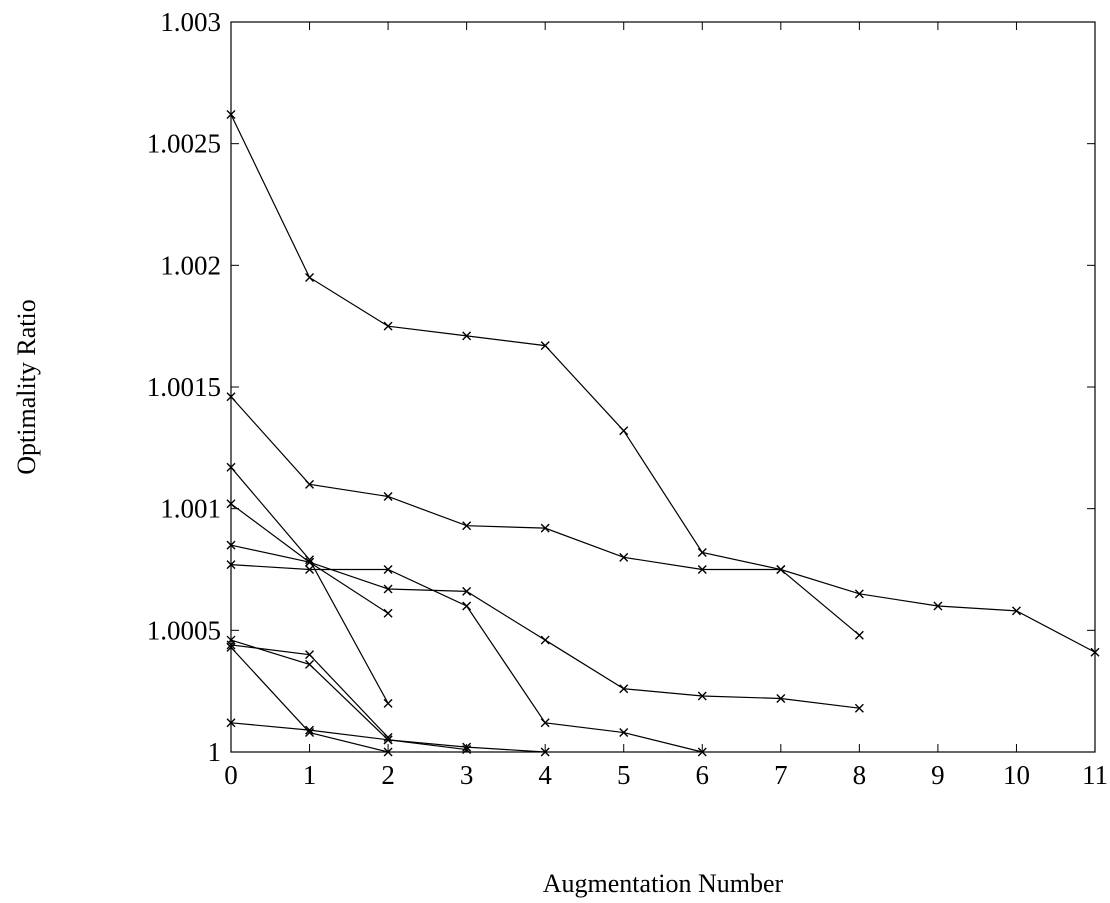 Image resolution: width=1110 pixels, height=903 pixels. What do you see at coordinates (1016, 775) in the screenshot?
I see `x-tick-label: 10` at bounding box center [1016, 775].